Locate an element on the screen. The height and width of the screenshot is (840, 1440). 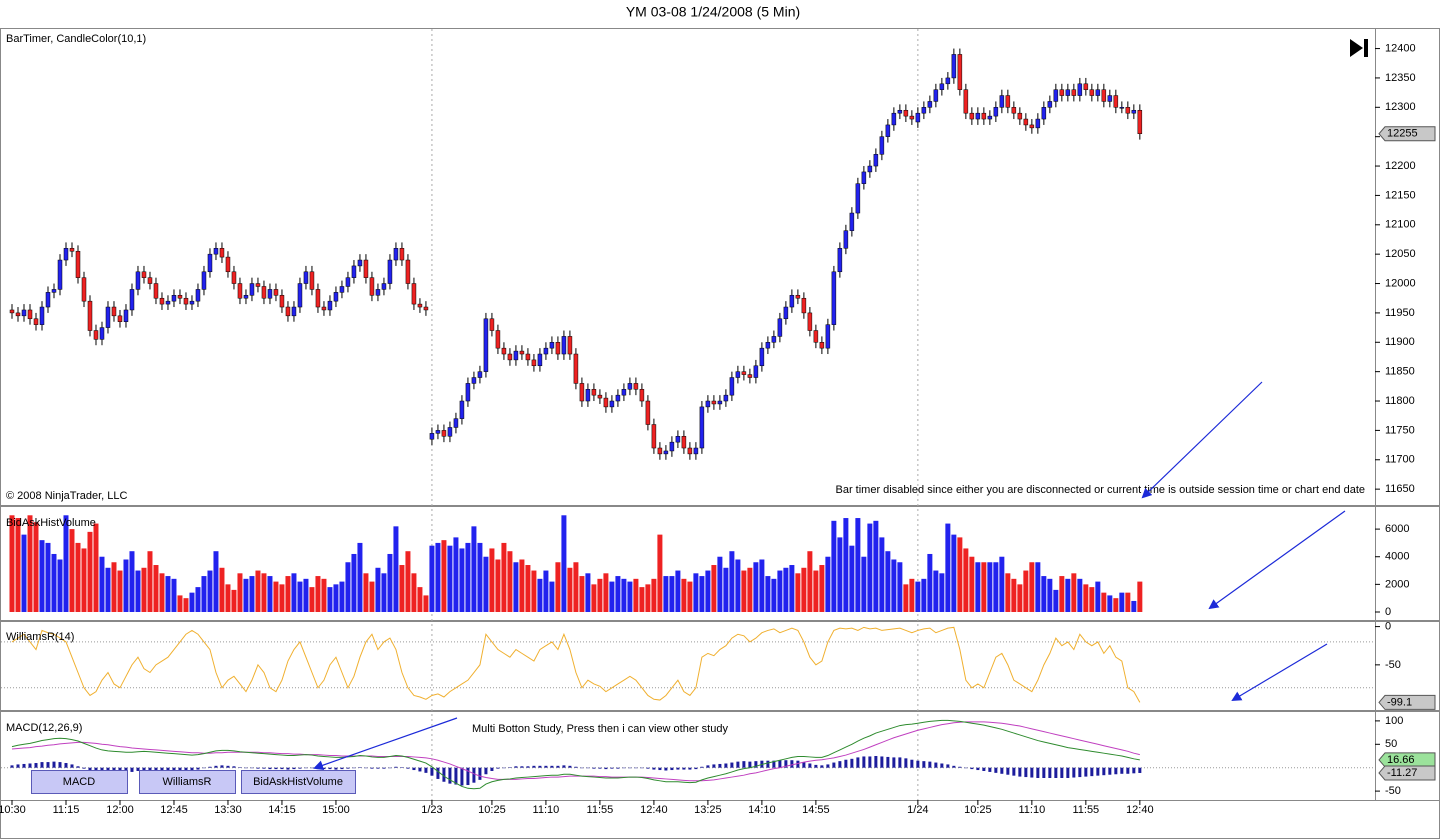
y-tick-label: 50 is located at coordinates (1391, 744).